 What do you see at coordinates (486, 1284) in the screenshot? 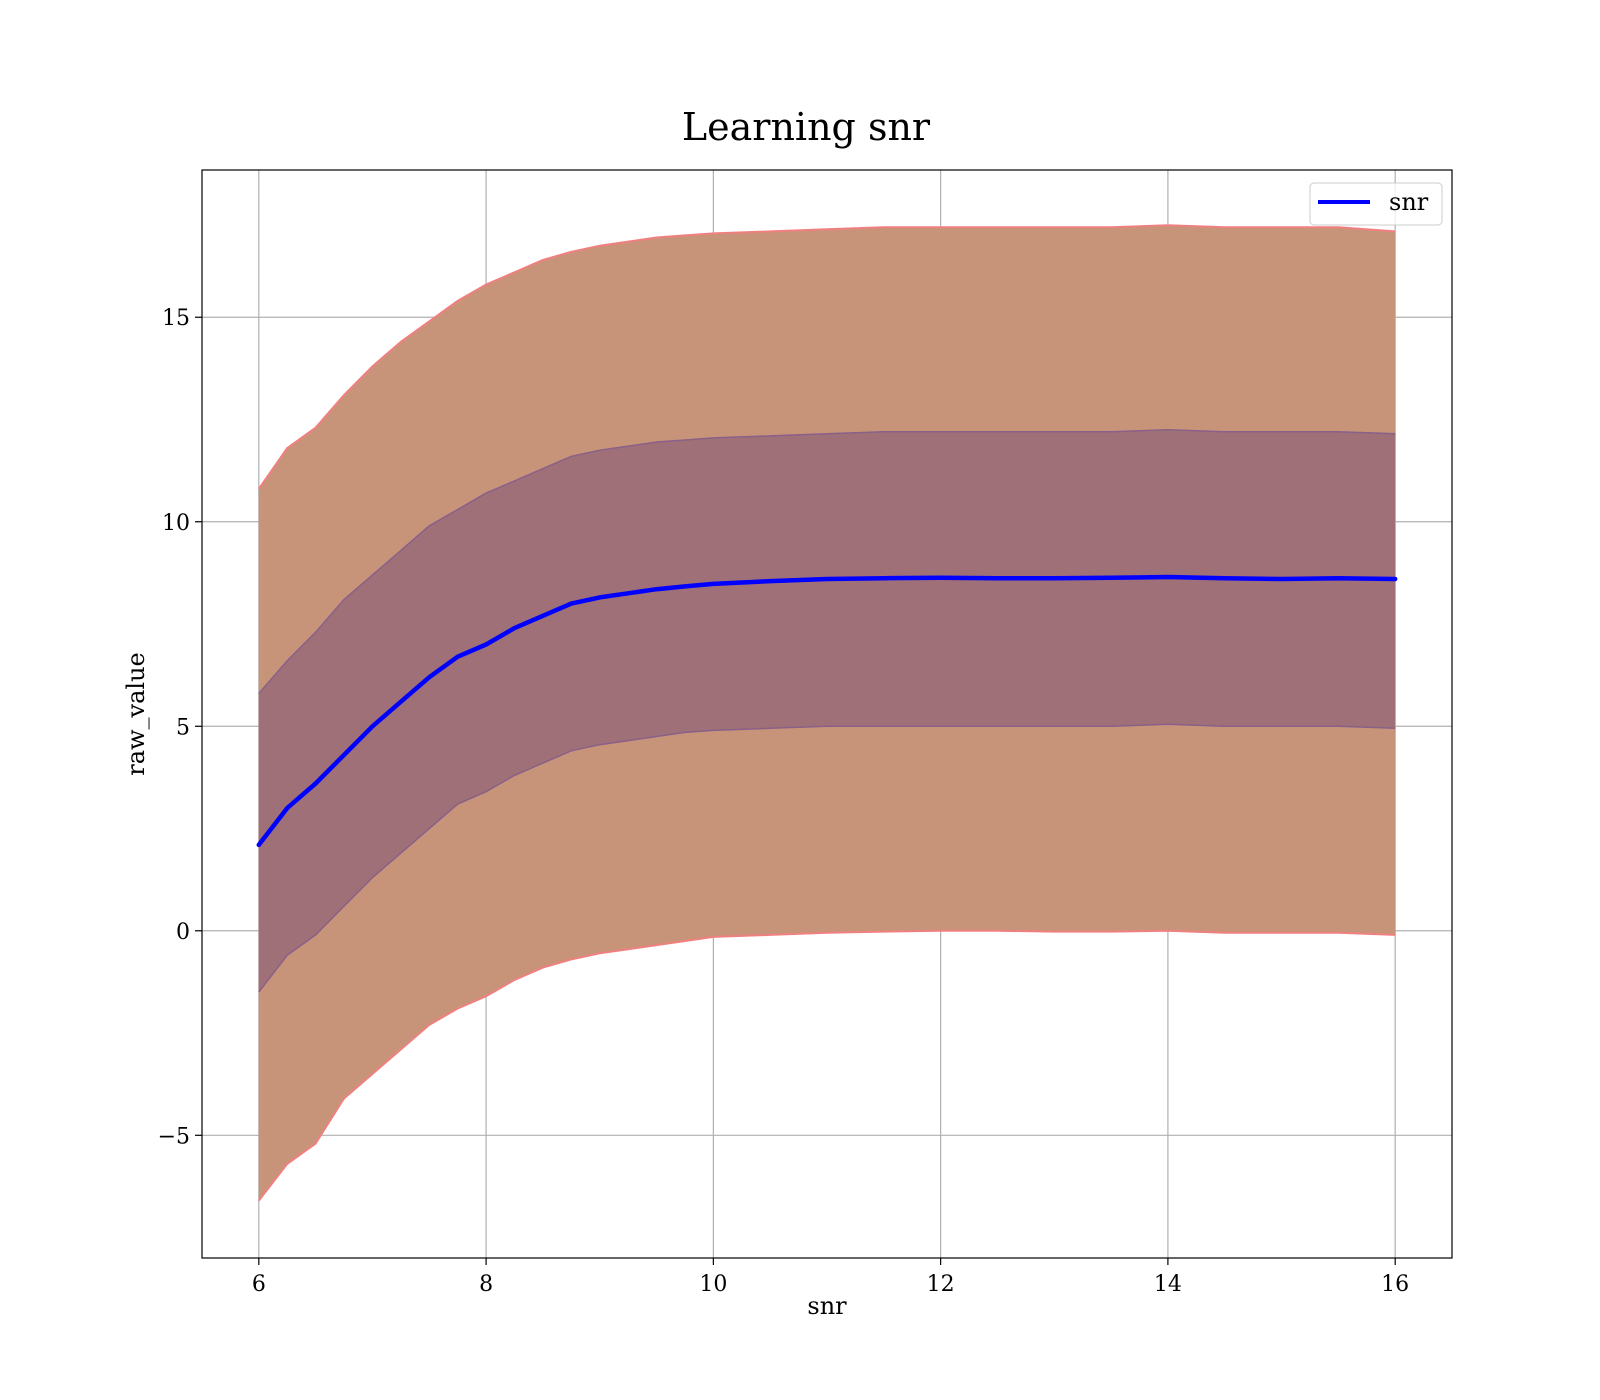
I see `x-tick-label: 8` at bounding box center [486, 1284].